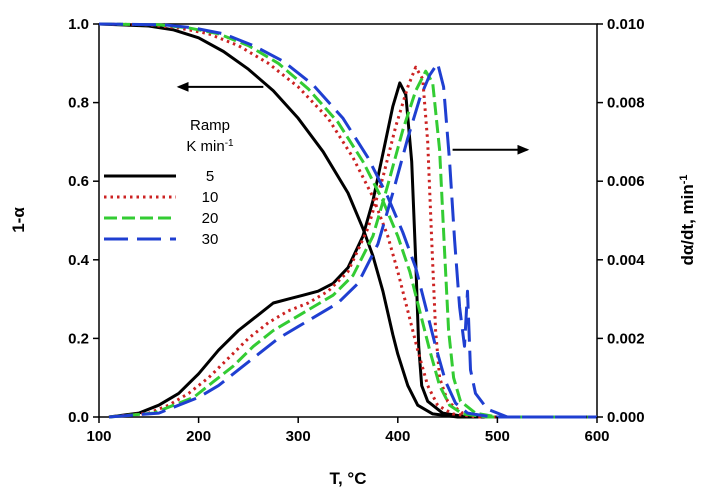  Describe the element at coordinates (205, 146) in the screenshot. I see `legend-title-unit: K min` at that location.